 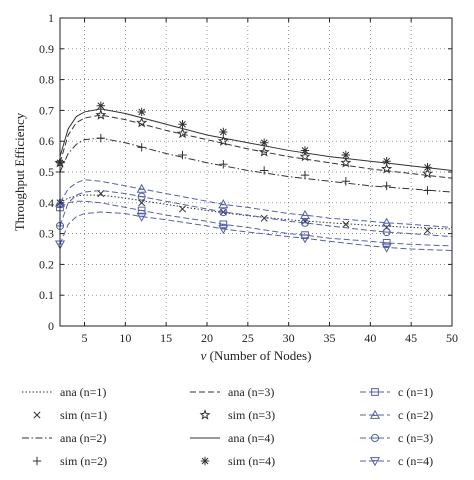 I want to click on series-c-n-4-, so click(x=253, y=232).